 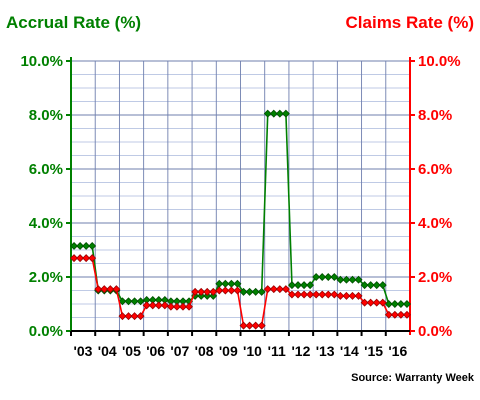 I want to click on x-tick-label: '12, so click(x=300, y=351).